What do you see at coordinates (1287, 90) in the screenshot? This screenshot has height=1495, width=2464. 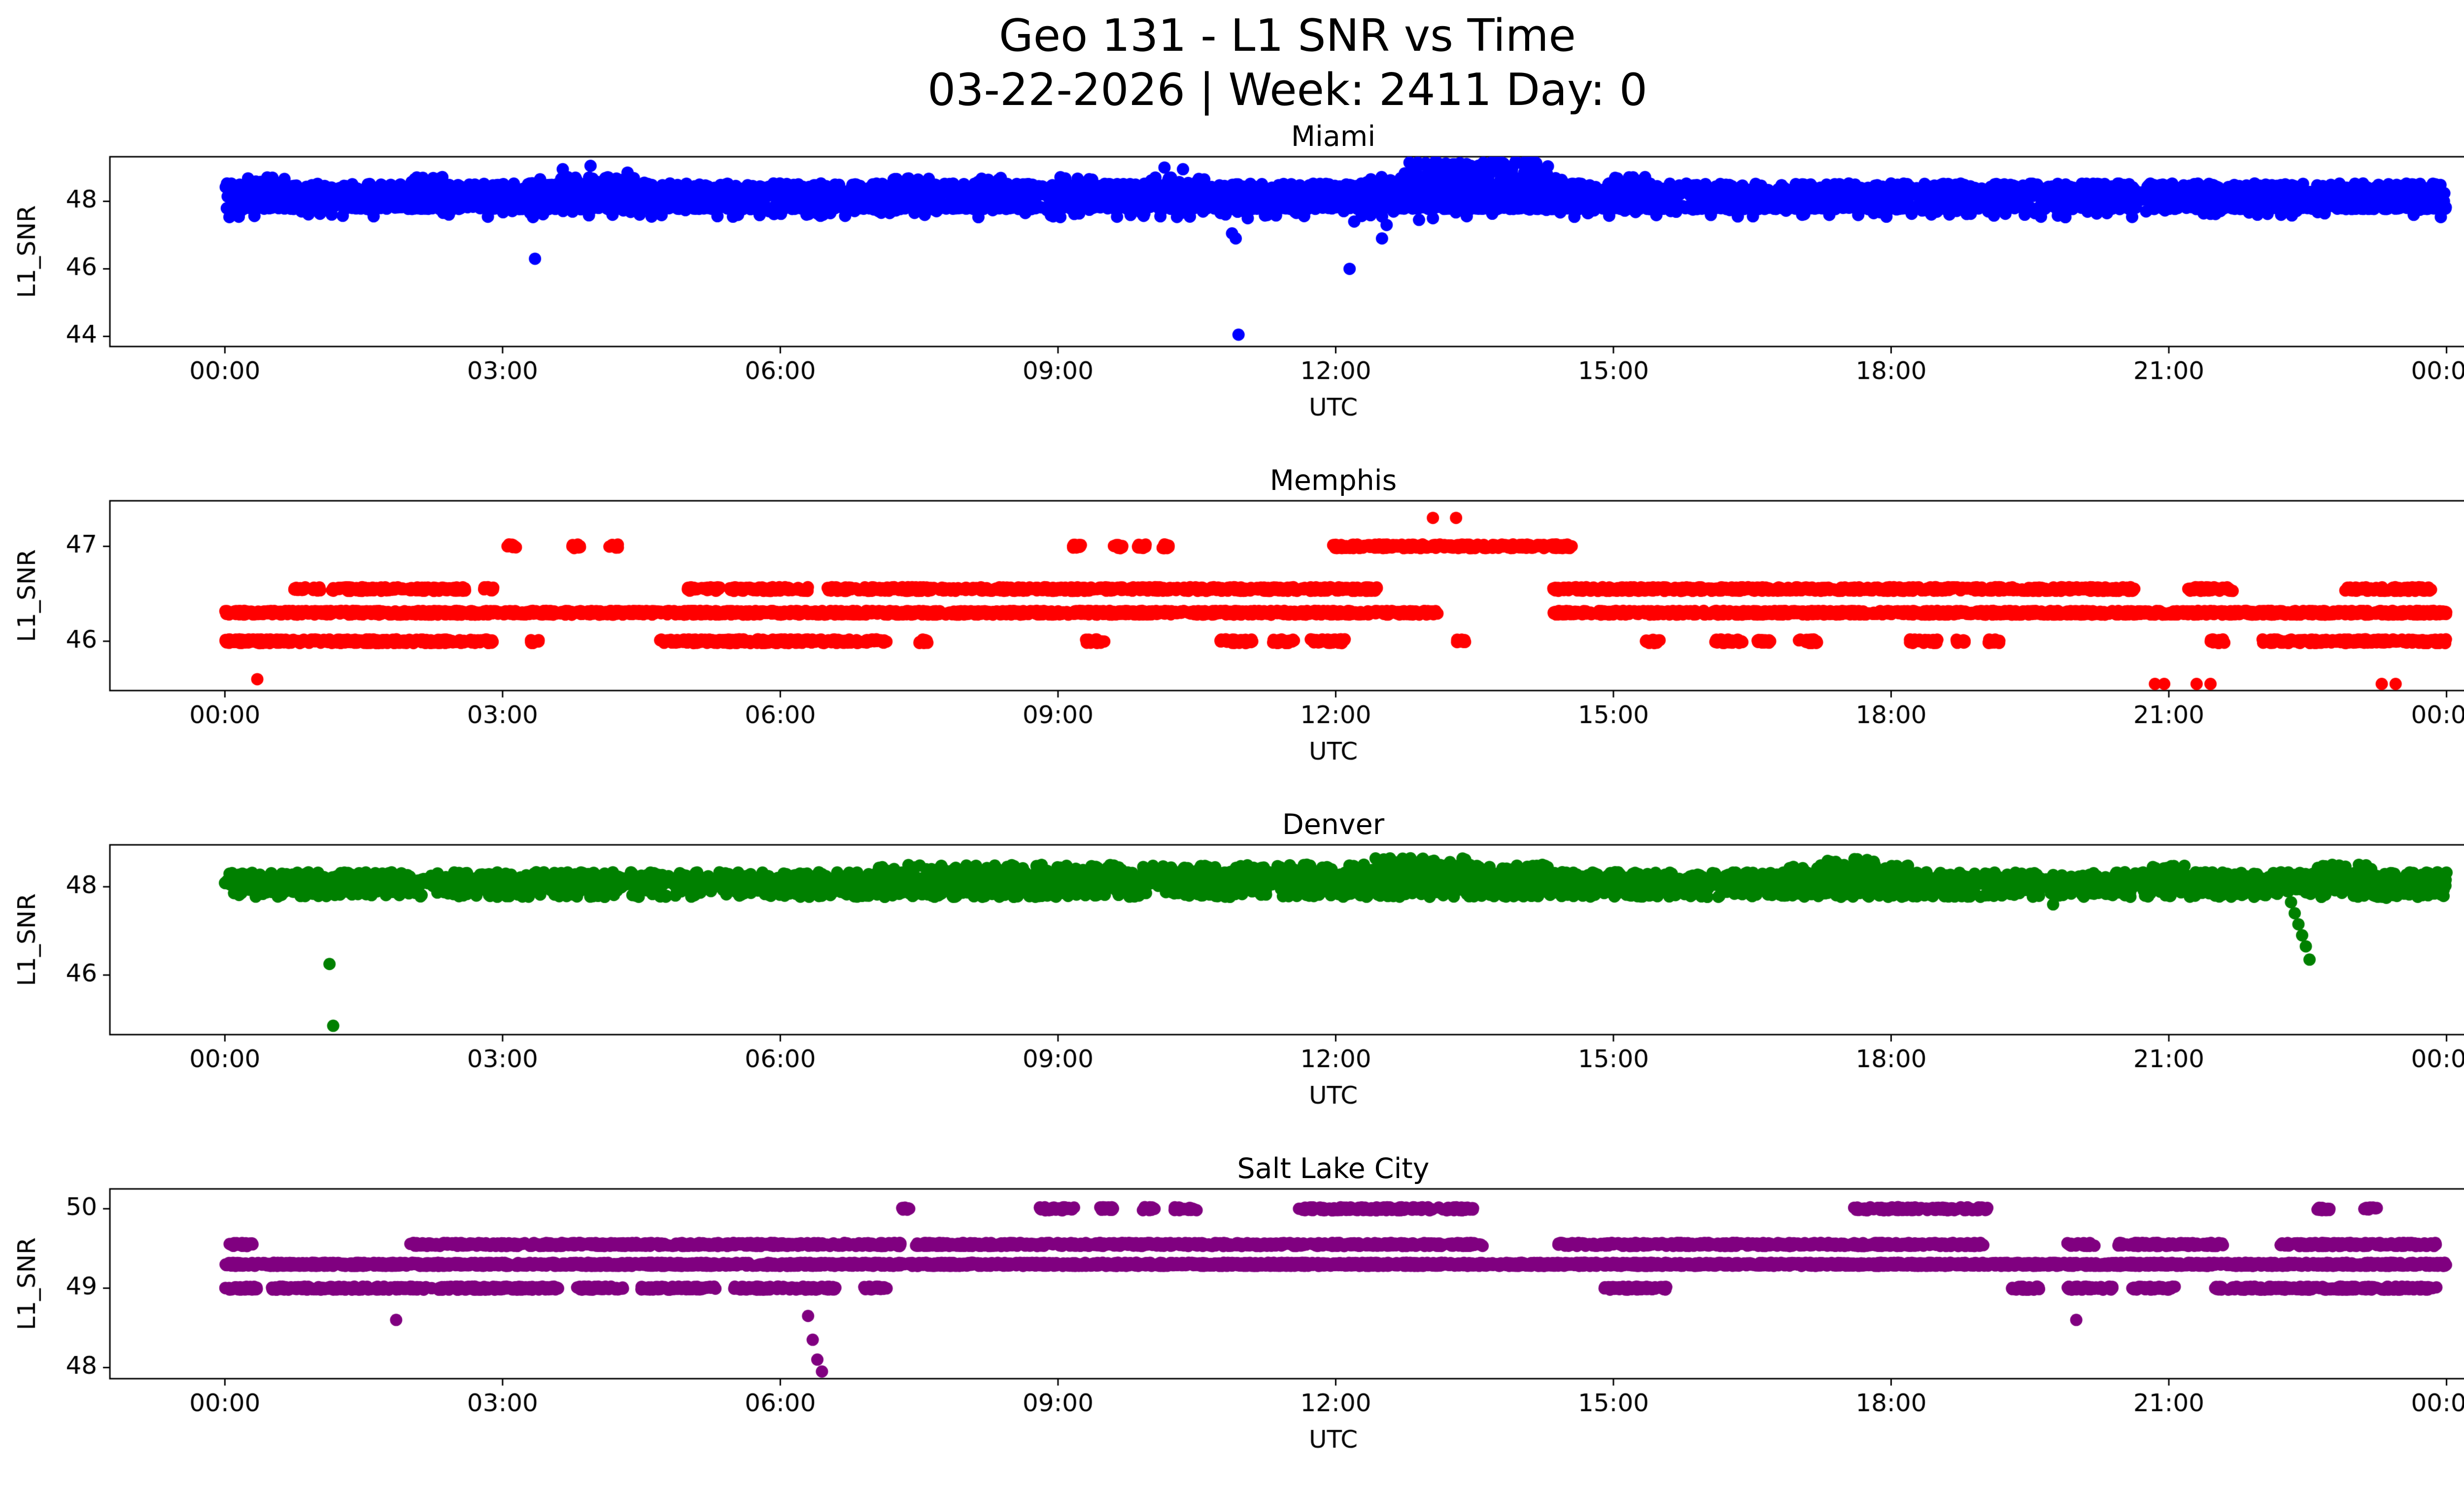 I see `figure-subtitle: 03-22-2026 | Week: 2411 Day: 0` at bounding box center [1287, 90].